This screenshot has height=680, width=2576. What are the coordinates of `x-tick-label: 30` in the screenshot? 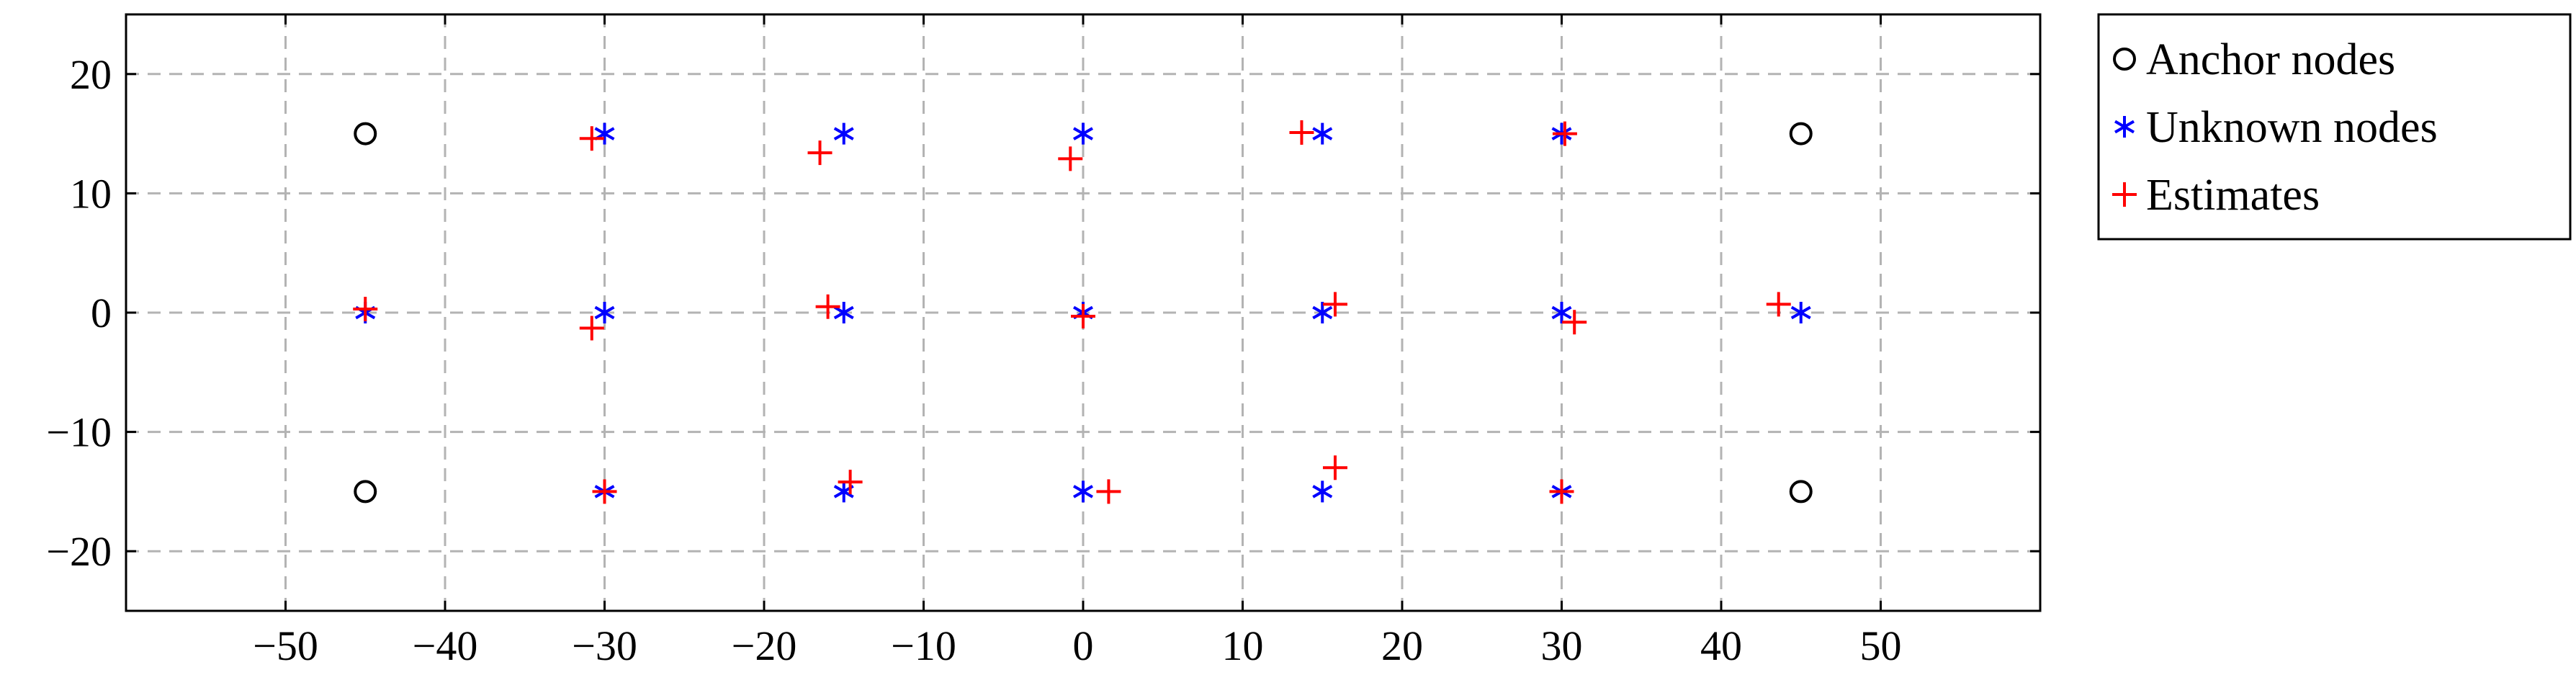 It's located at (1562, 645).